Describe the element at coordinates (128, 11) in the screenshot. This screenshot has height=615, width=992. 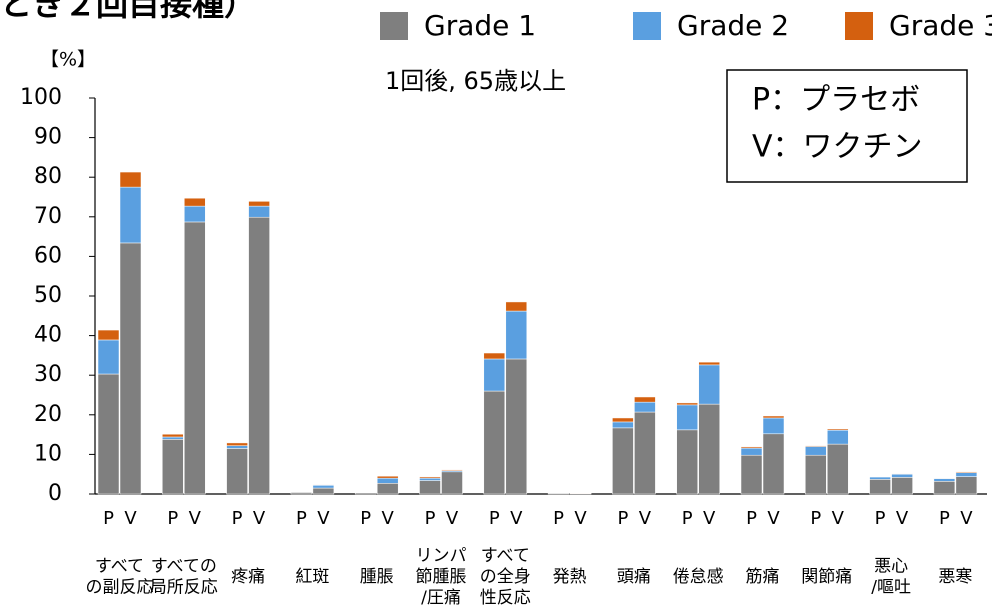
I see `chart-title: とき２回目接種）` at that location.